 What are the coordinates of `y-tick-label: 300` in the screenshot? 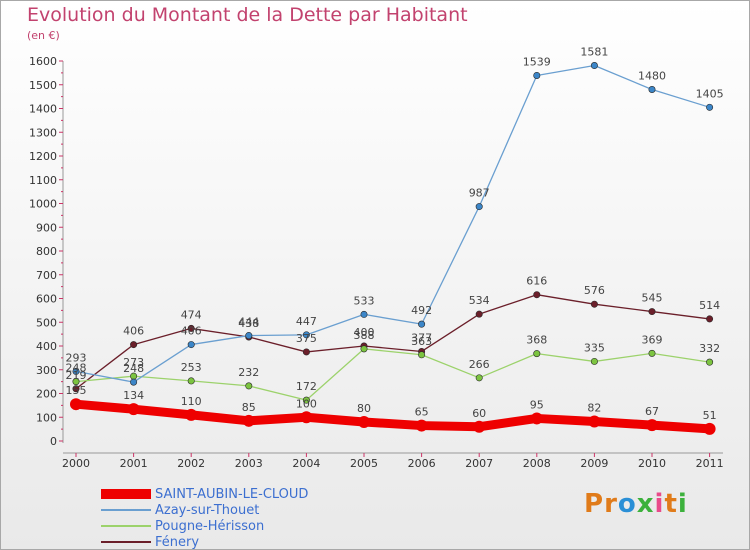 It's located at (46, 370).